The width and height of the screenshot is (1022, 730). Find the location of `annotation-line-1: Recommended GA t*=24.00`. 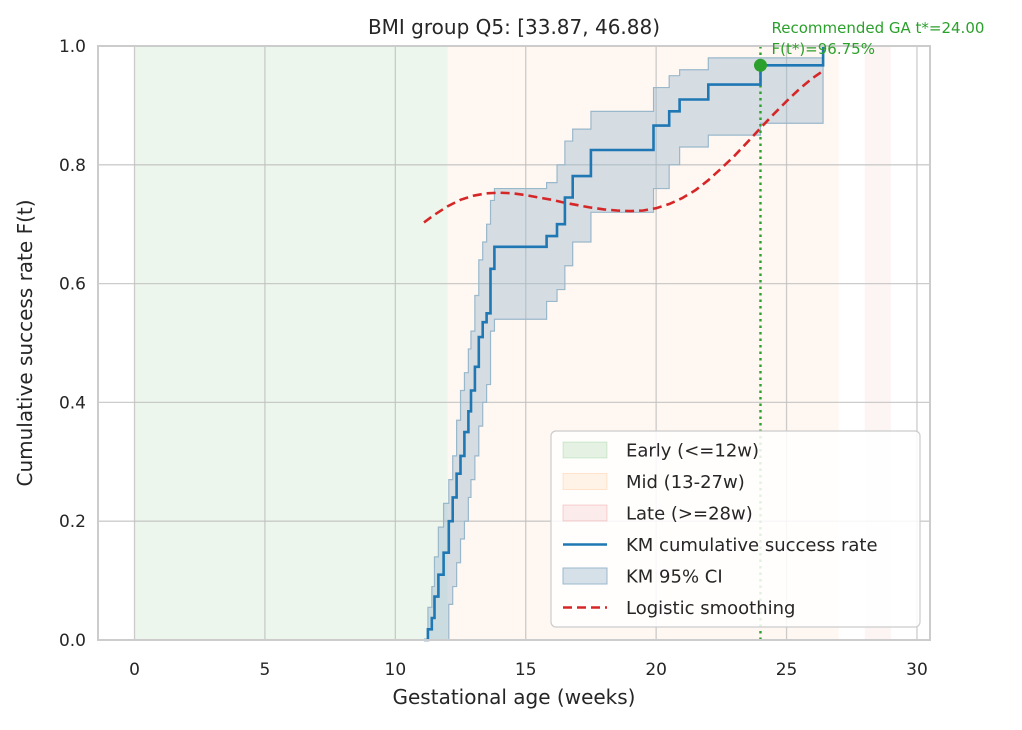

annotation-line-1: Recommended GA t*=24.00 is located at coordinates (877, 28).